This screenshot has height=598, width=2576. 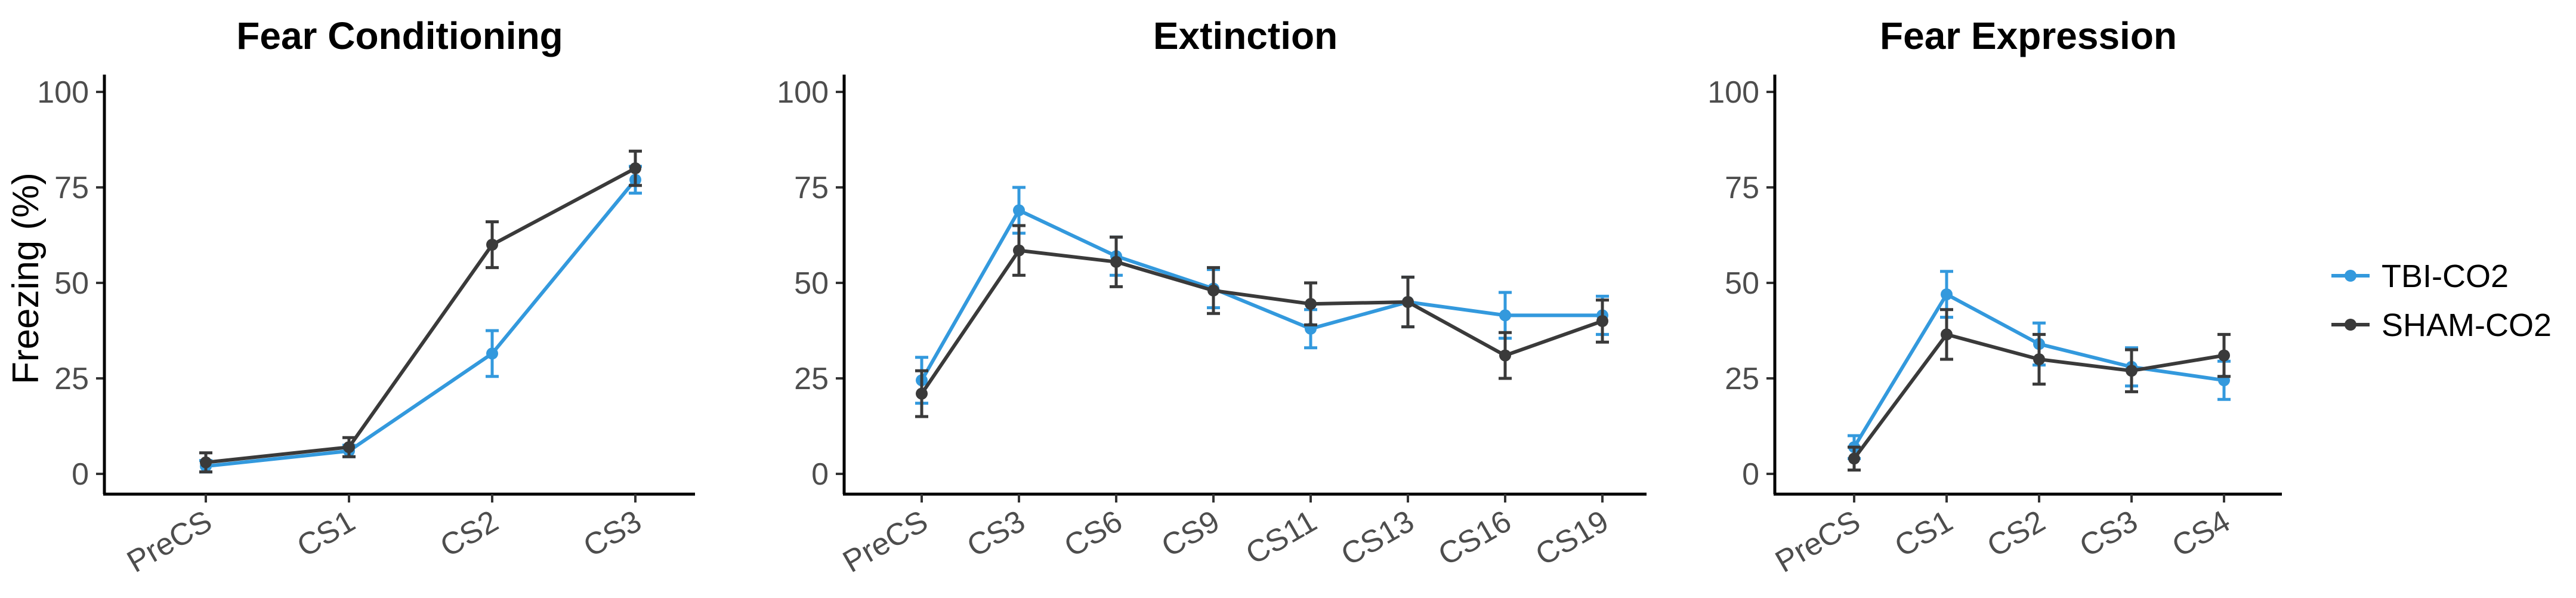 I want to click on fear-conditioning-ytick-label: 25, so click(x=71, y=379).